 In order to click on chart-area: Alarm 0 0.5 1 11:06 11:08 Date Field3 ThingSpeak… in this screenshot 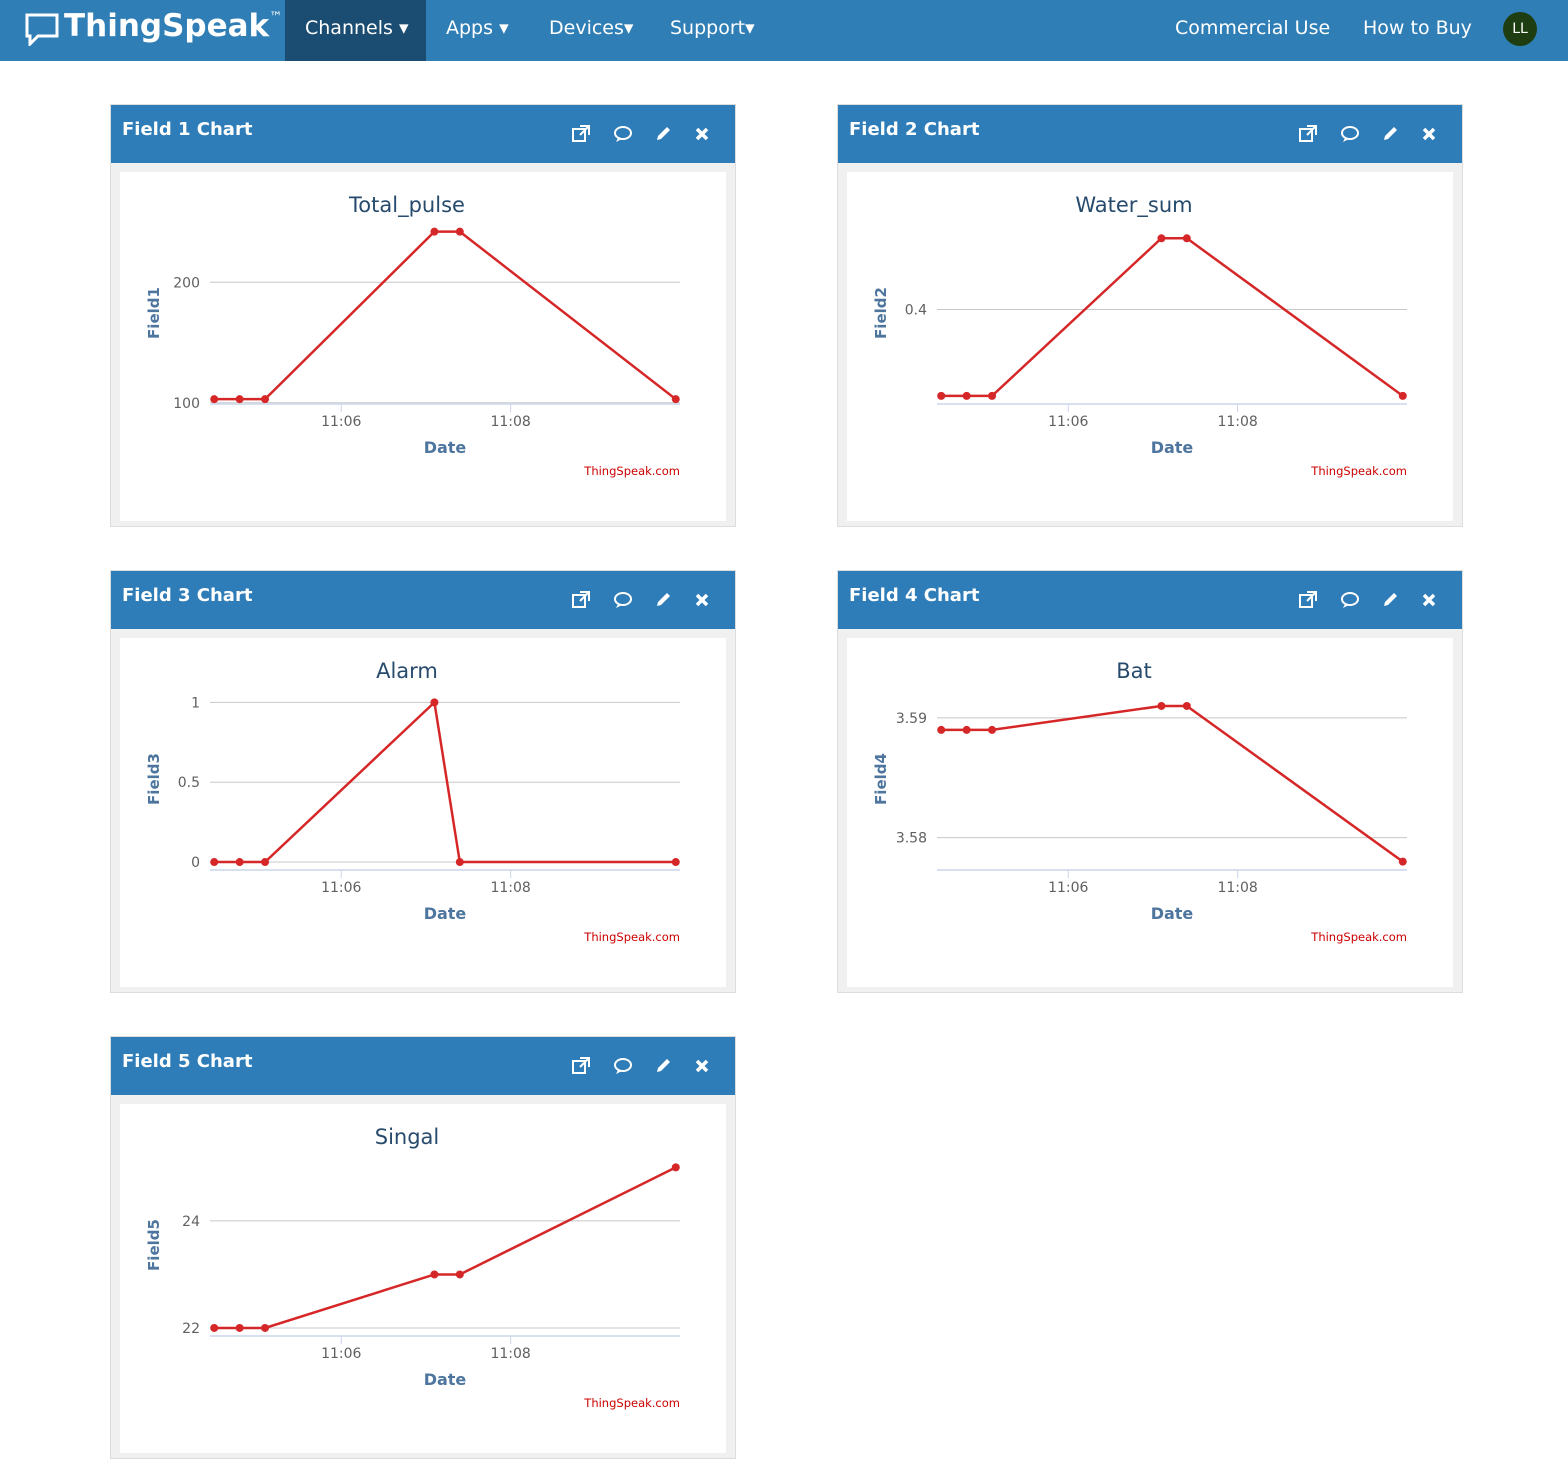, I will do `click(423, 812)`.